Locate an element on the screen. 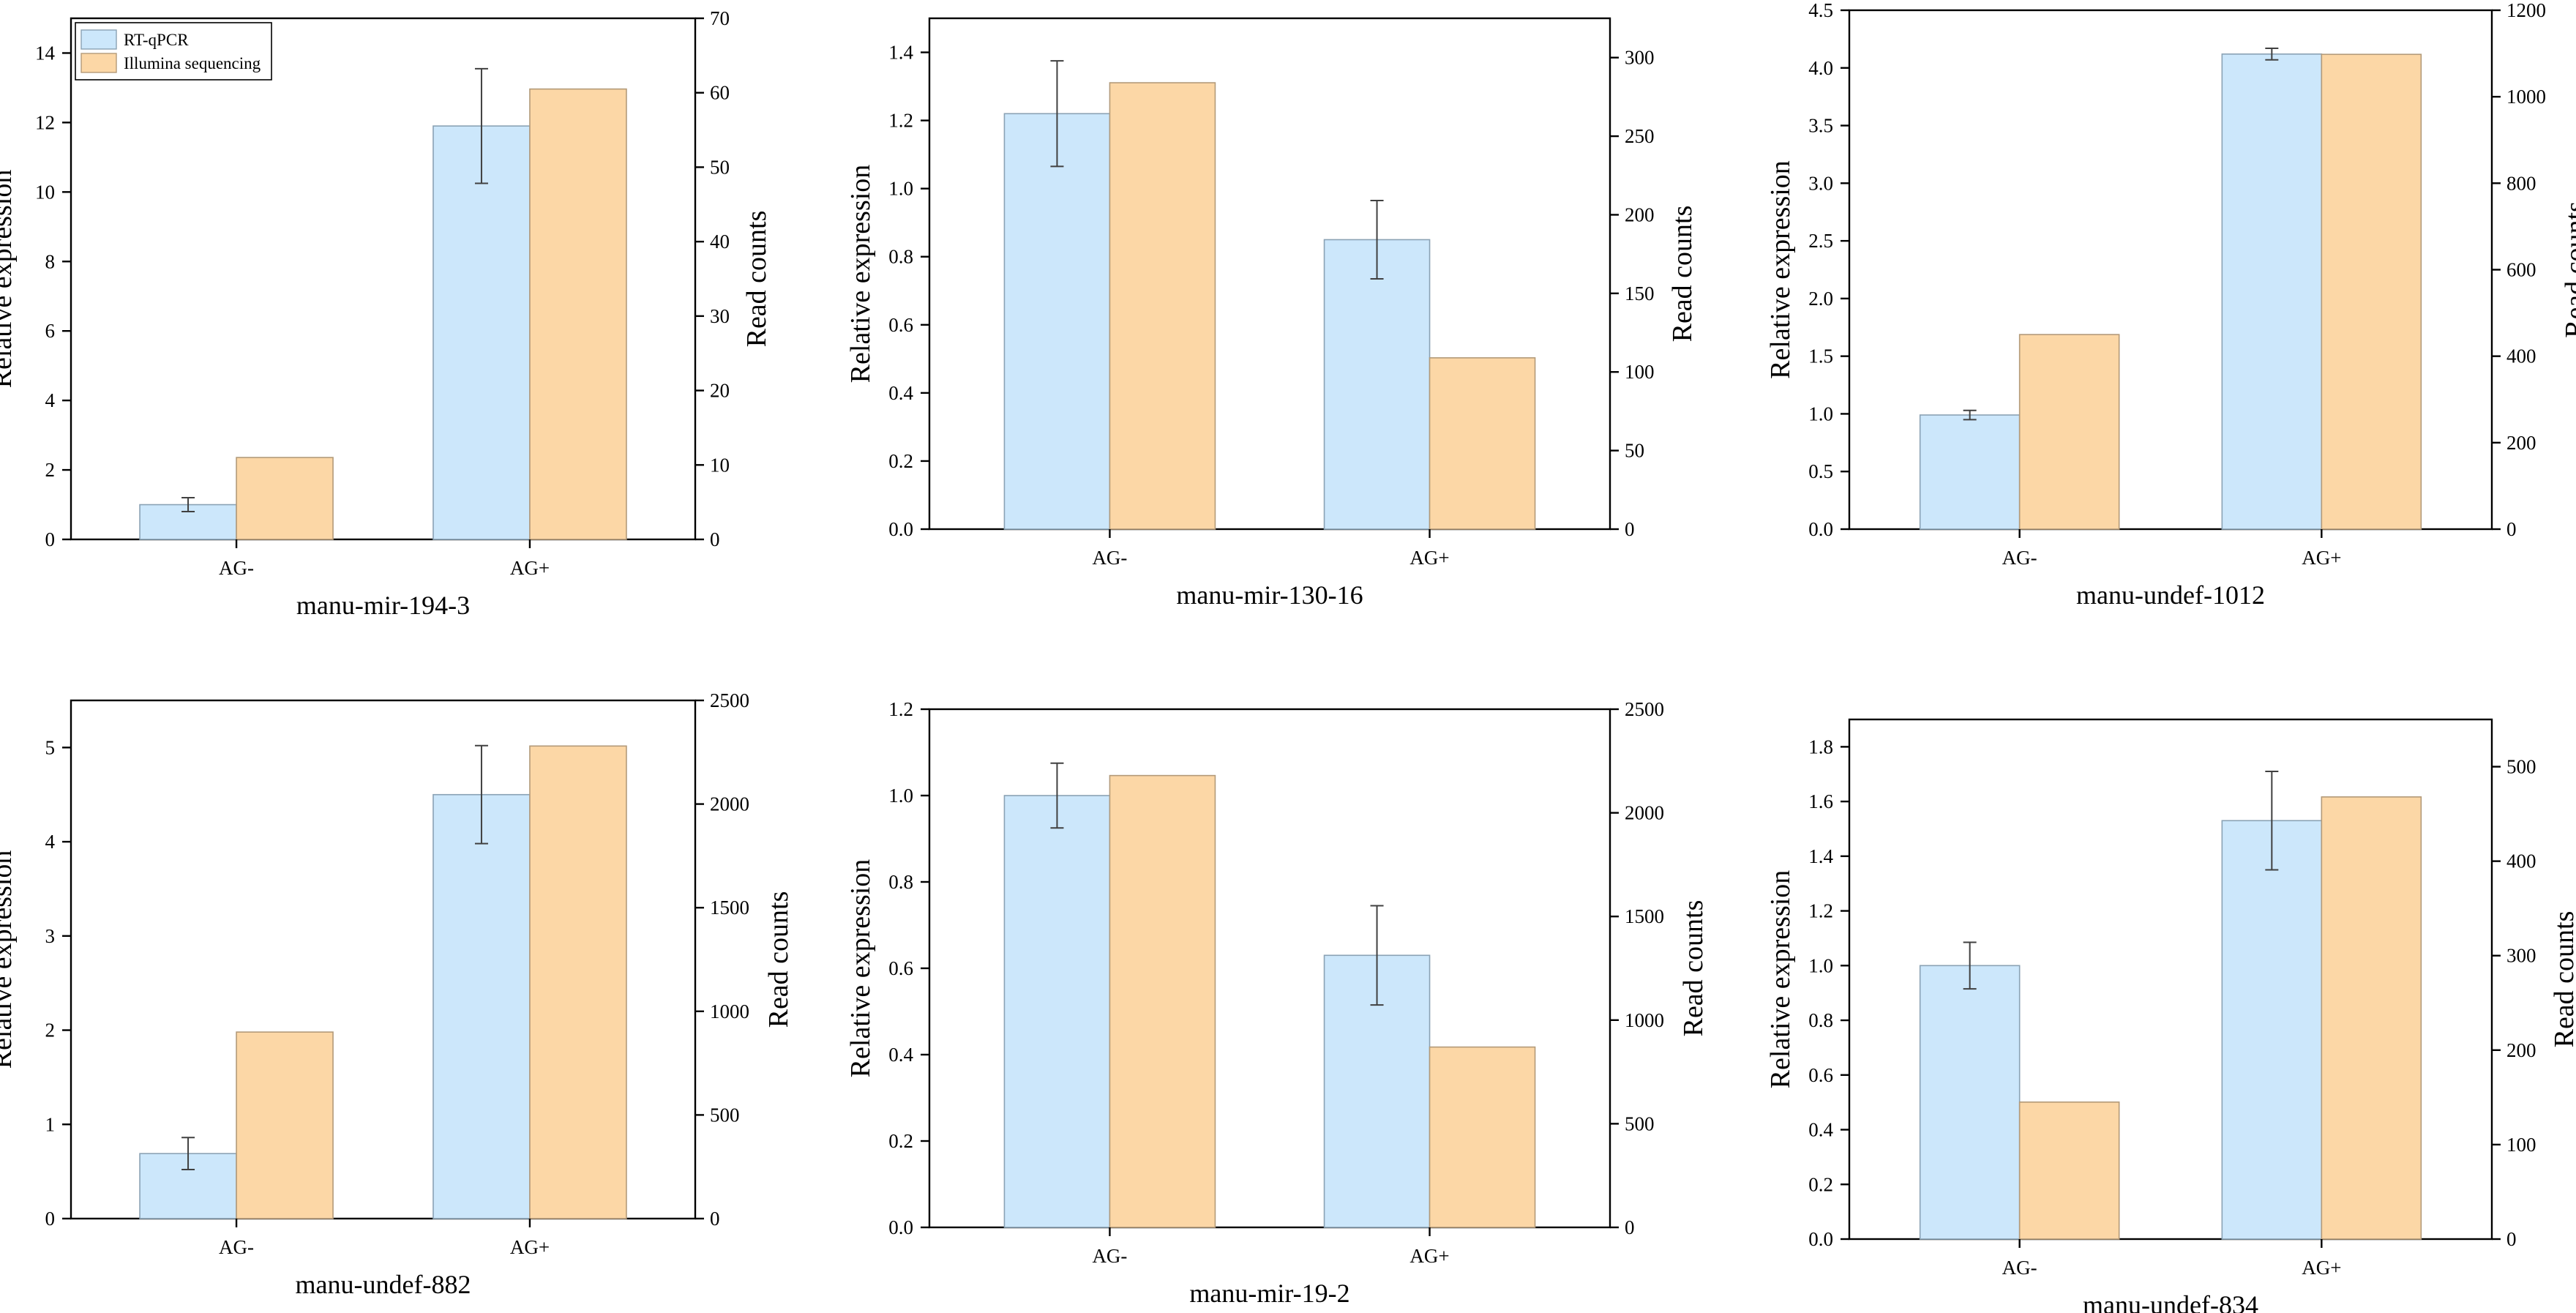  y-right-tick-label: 2000 is located at coordinates (729, 804).